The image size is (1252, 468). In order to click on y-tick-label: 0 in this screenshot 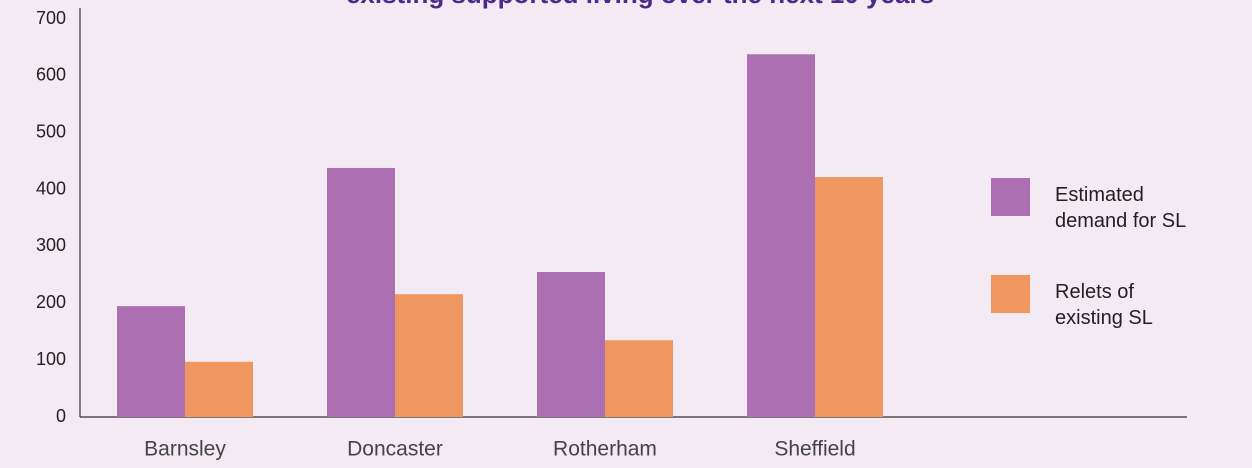, I will do `click(61, 416)`.